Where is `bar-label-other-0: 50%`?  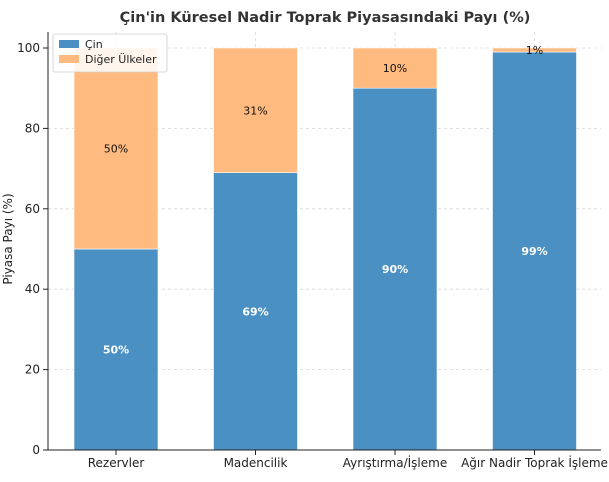
bar-label-other-0: 50% is located at coordinates (116, 149).